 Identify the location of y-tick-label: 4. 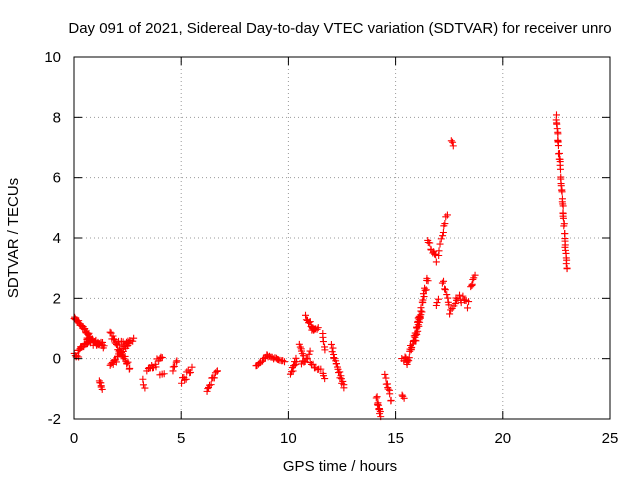
(57, 238).